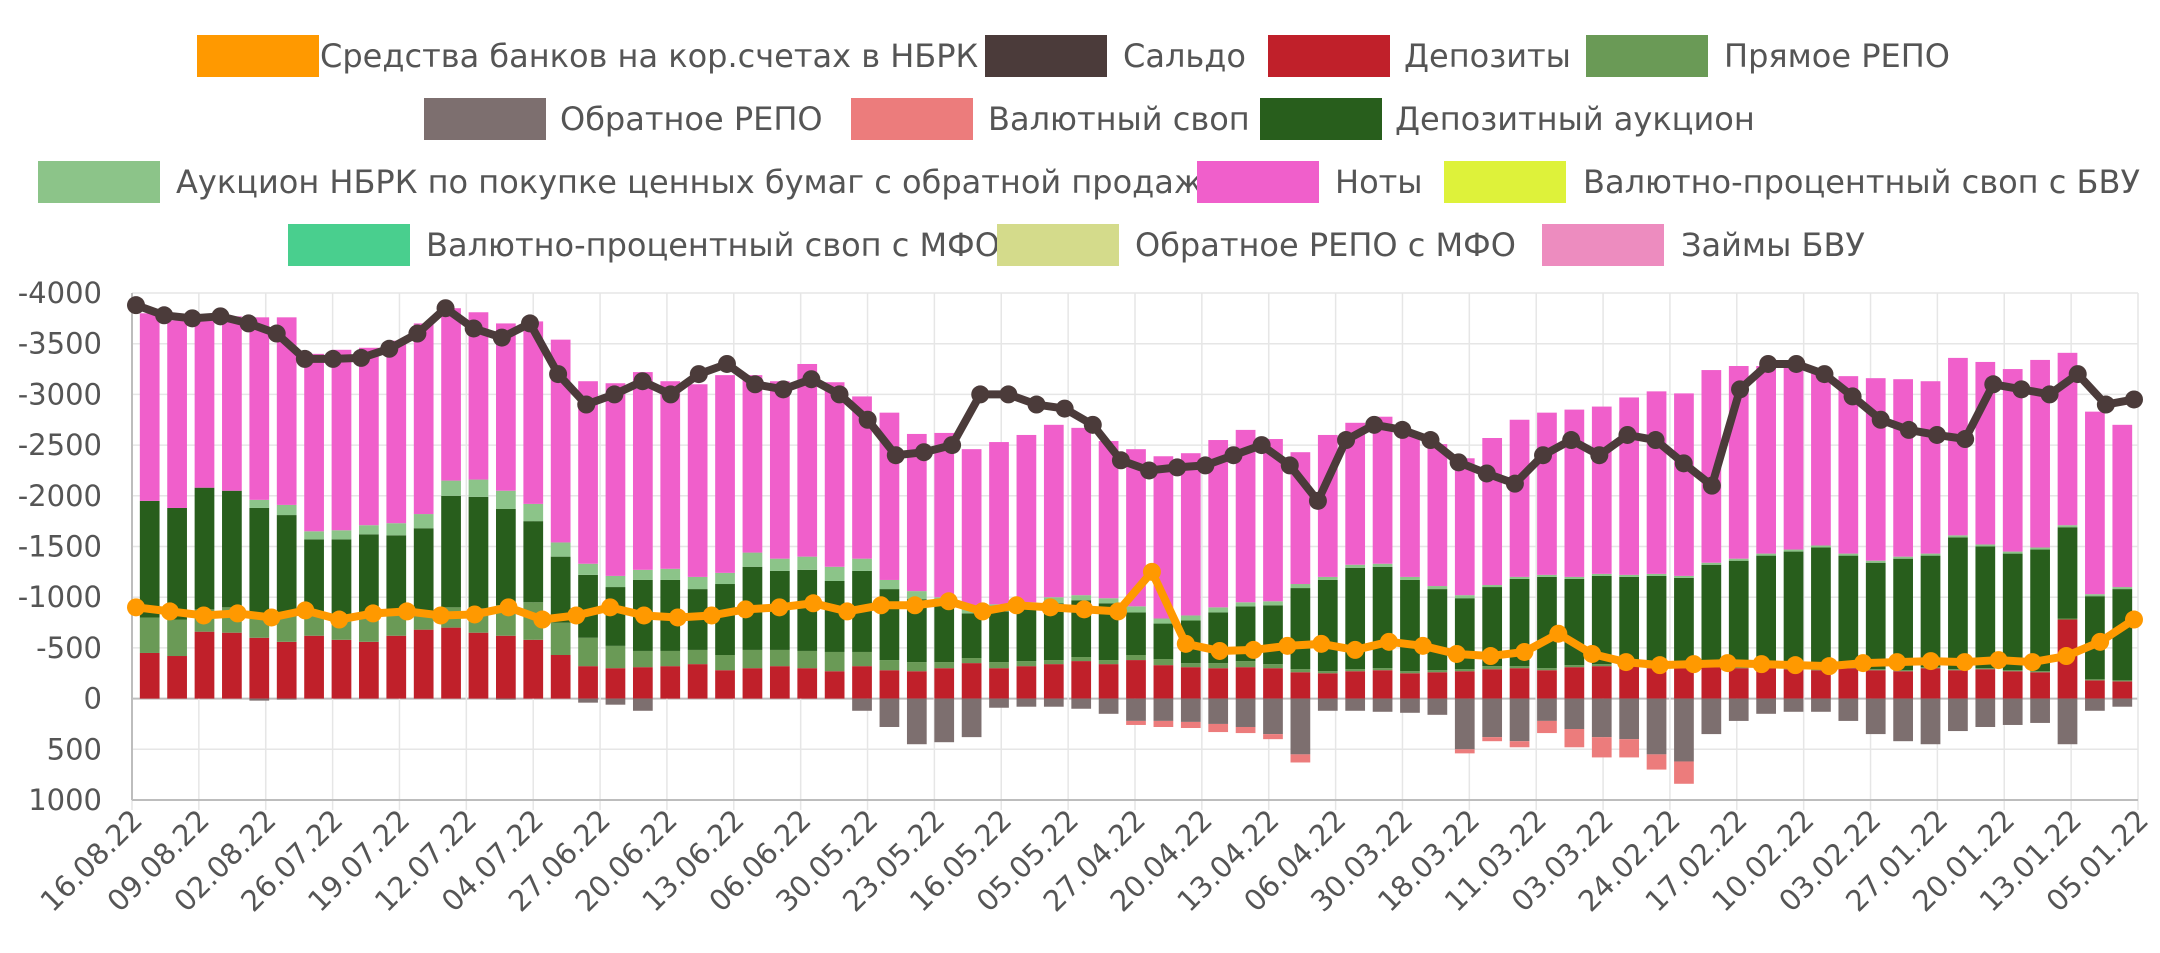 This screenshot has height=953, width=2160. What do you see at coordinates (649, 56) in the screenshot?
I see `legend-label: Средства банков на кор.счетах в НБРК` at bounding box center [649, 56].